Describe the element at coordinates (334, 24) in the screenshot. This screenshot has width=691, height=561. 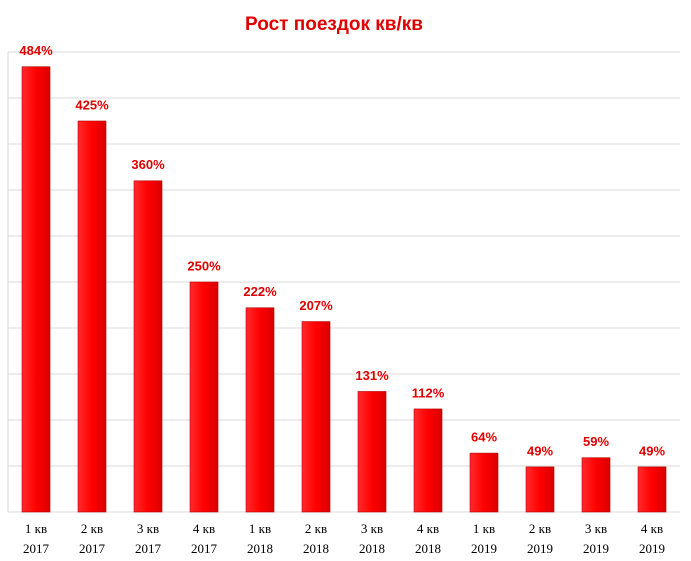
I see `chart-title: Рост поездок кв/кв` at that location.